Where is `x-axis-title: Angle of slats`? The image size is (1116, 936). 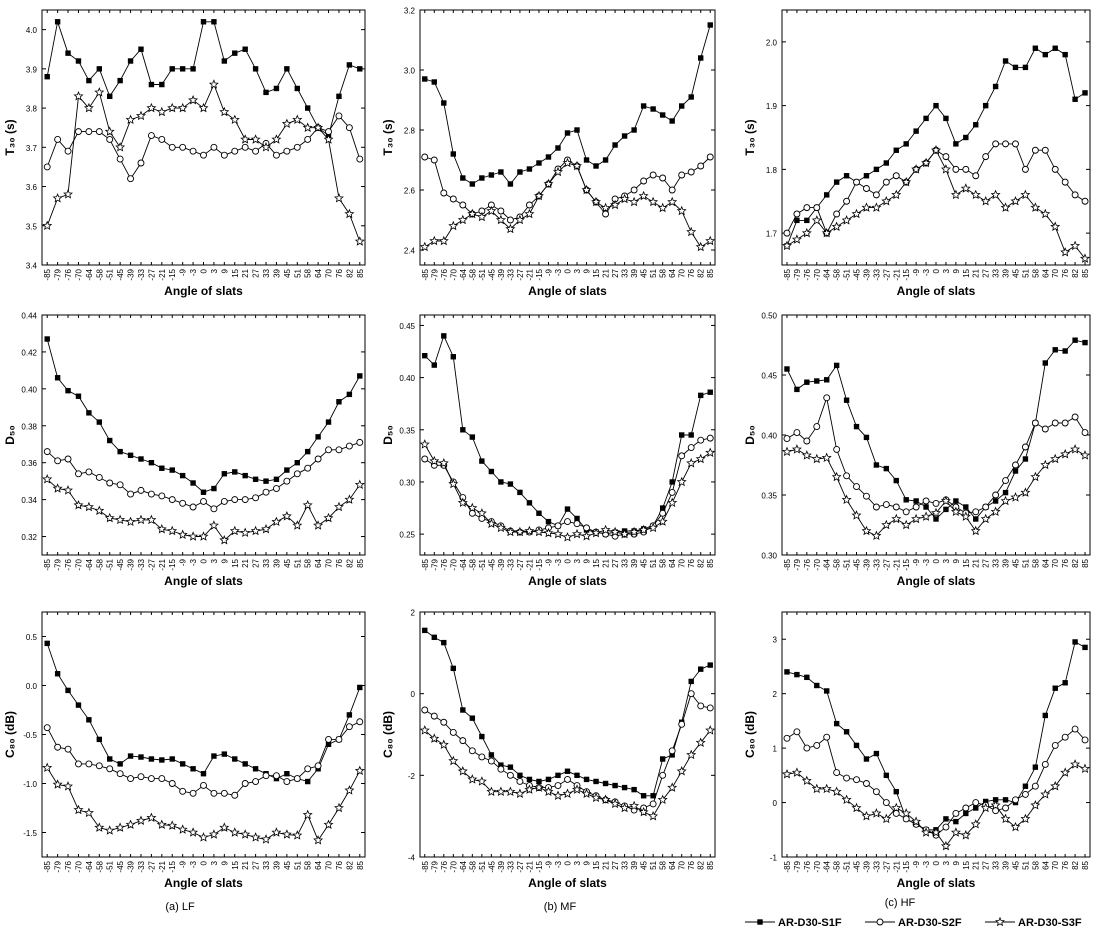 x-axis-title: Angle of slats is located at coordinates (203, 883).